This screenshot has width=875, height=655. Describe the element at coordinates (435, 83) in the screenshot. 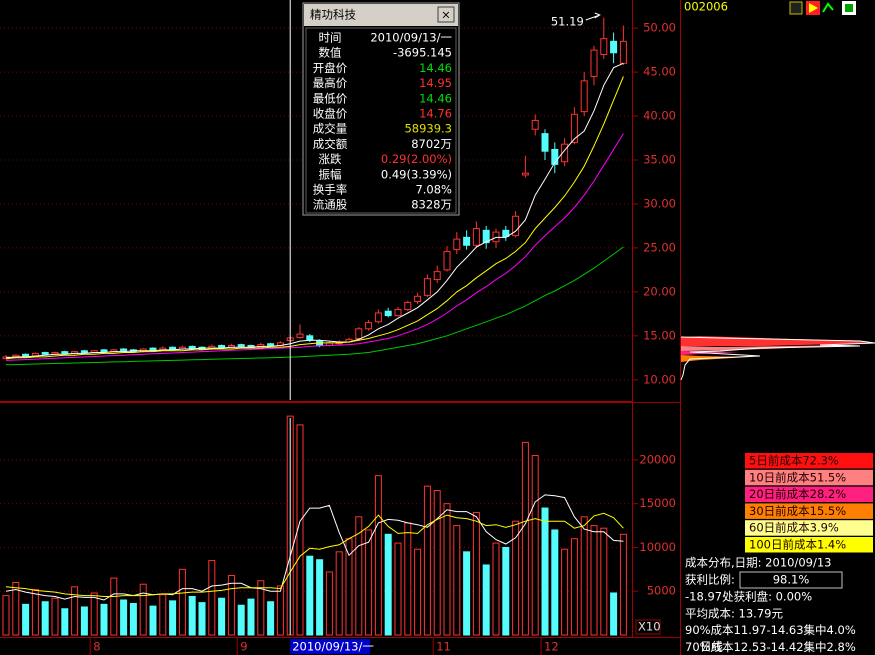

I see `info-value: 14.95` at that location.